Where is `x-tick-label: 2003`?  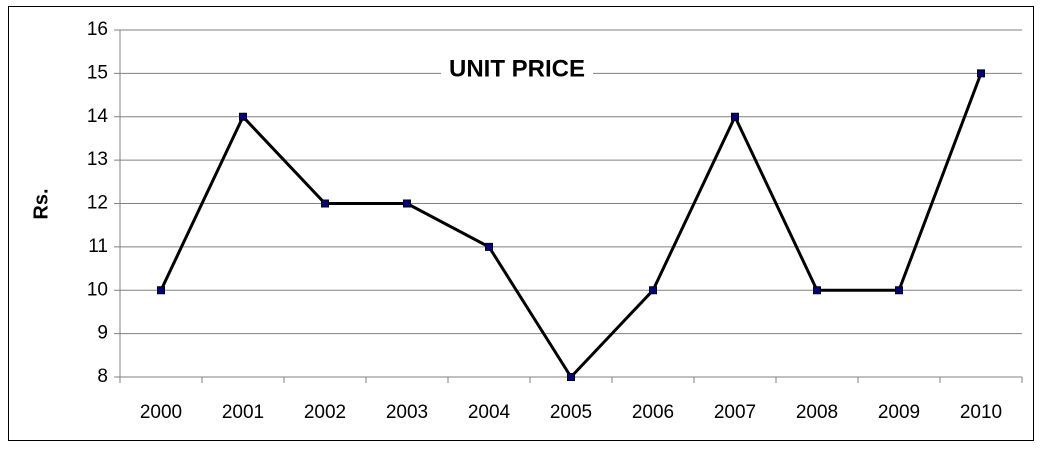 x-tick-label: 2003 is located at coordinates (407, 412).